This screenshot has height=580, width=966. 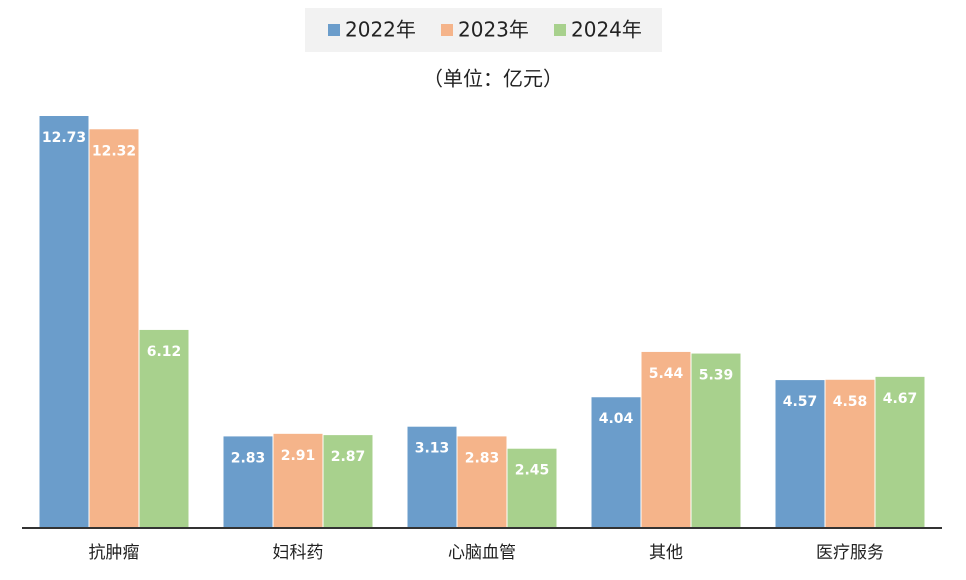 I want to click on chart-subtitle: （单位：亿元）, so click(x=493, y=79).